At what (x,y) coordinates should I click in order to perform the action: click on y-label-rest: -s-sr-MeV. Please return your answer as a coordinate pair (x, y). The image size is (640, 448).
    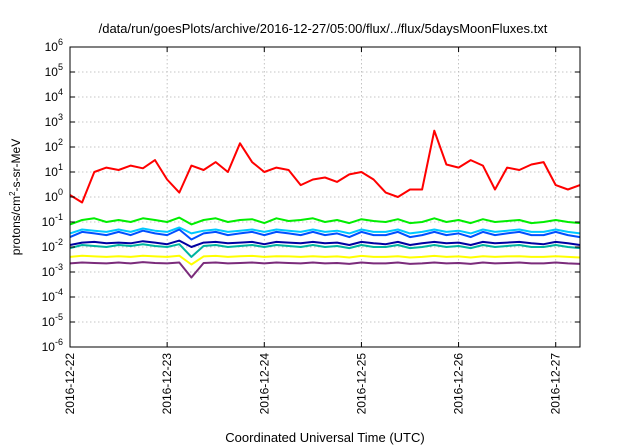
    Looking at the image, I should click on (16, 165).